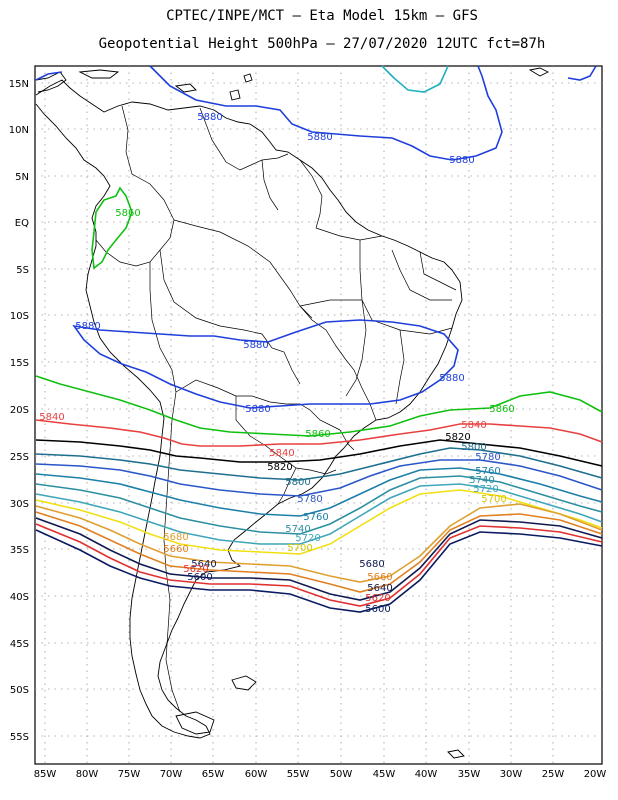  Describe the element at coordinates (19, 737) in the screenshot. I see `lat-label: 55S` at that location.